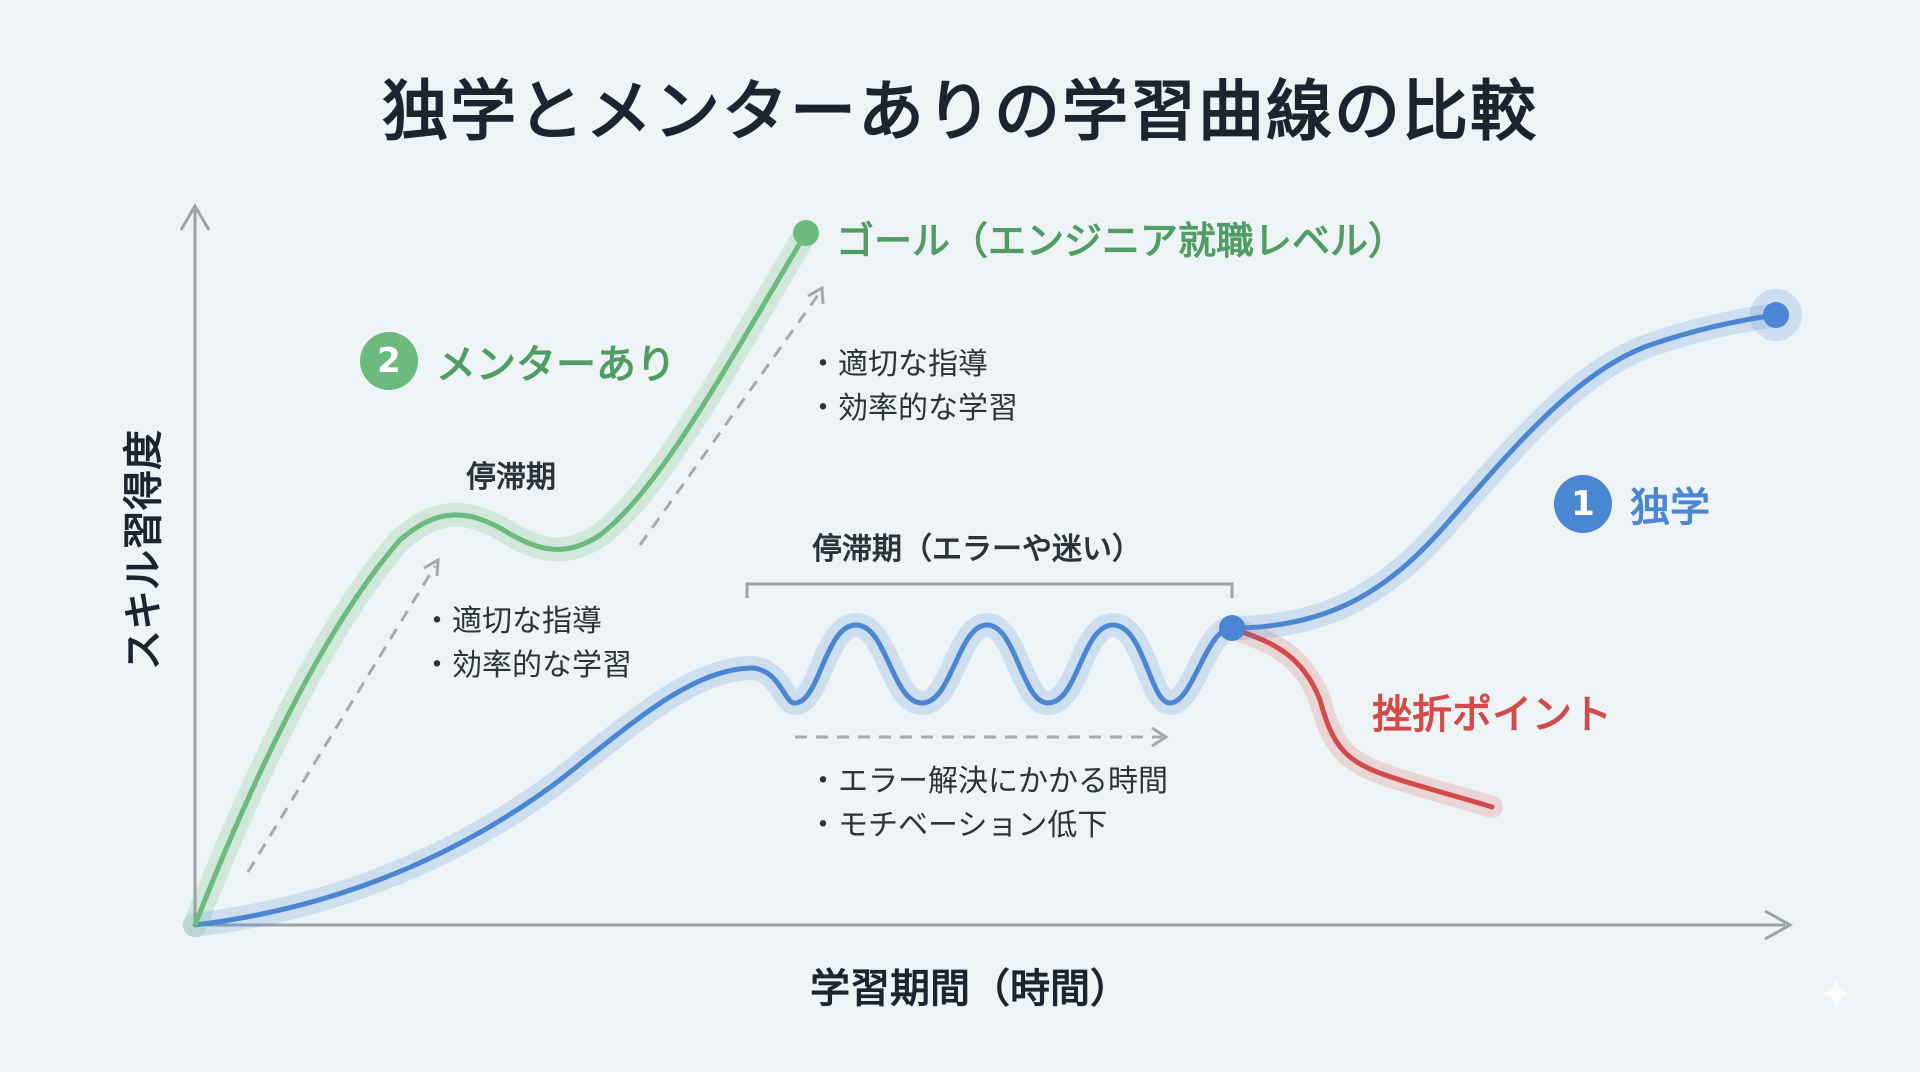 The height and width of the screenshot is (1072, 1920). I want to click on solo-series-label: 1 独学, so click(1632, 504).